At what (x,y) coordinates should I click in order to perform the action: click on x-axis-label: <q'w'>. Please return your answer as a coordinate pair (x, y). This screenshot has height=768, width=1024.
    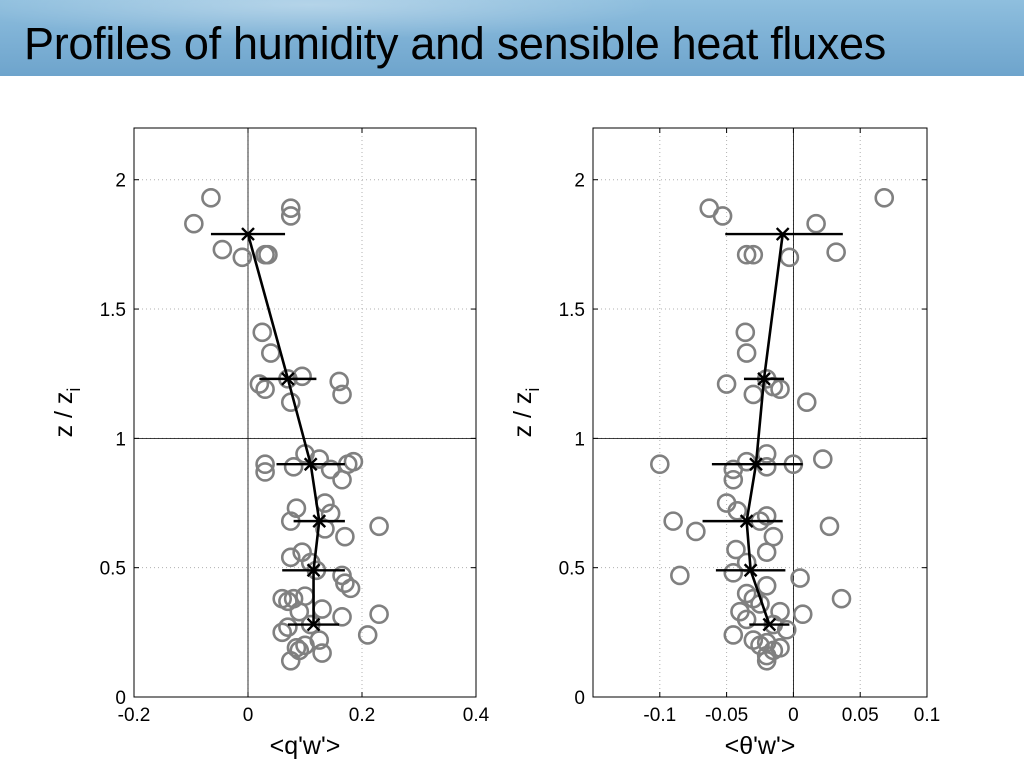
    Looking at the image, I should click on (305, 746).